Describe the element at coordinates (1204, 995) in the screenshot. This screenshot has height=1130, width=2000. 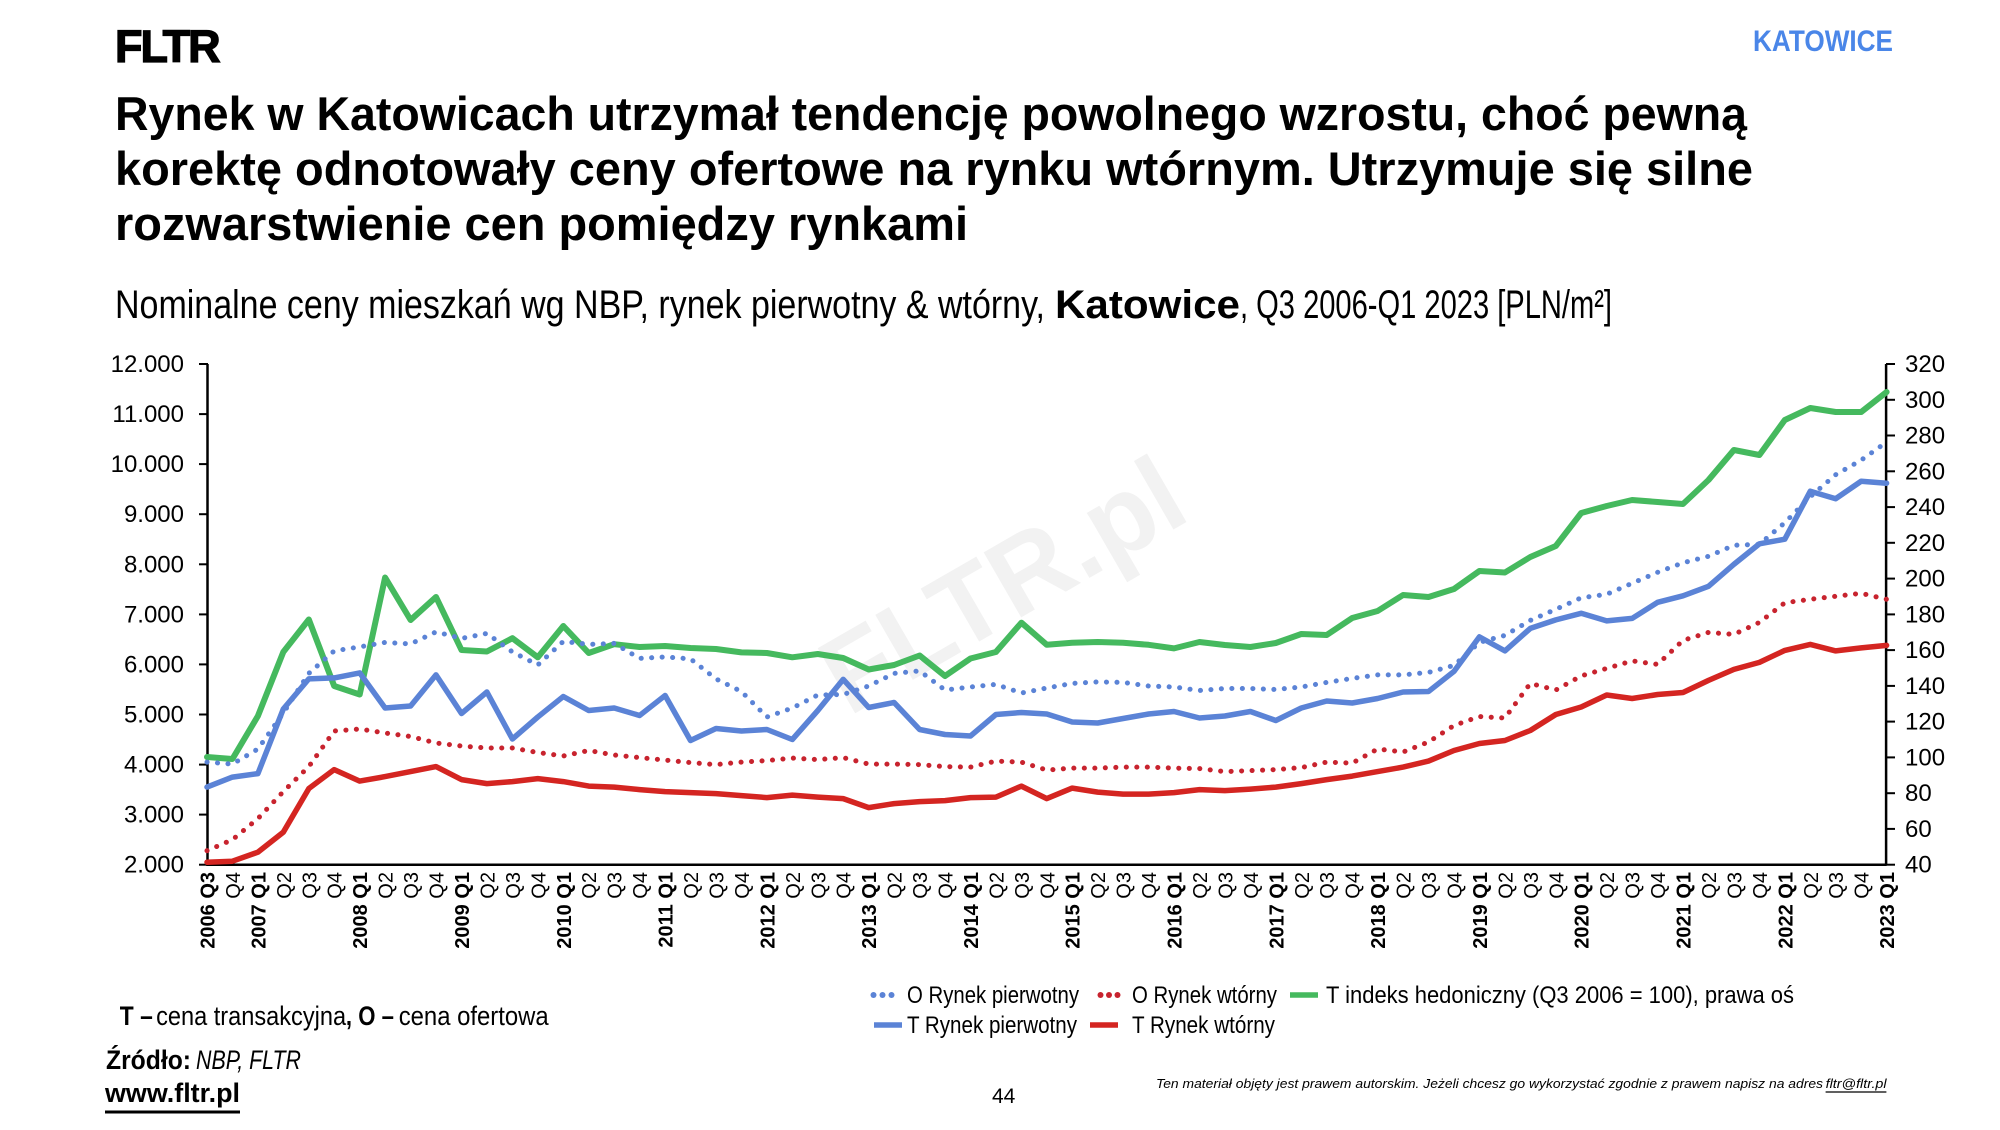
I see `svg-text: O Rynek wtórny` at that location.